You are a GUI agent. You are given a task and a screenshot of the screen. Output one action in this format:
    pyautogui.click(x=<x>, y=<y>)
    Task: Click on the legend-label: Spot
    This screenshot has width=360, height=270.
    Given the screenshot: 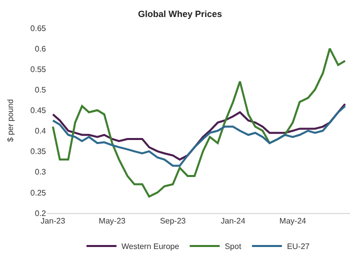 What is the action you would take?
    pyautogui.click(x=233, y=247)
    